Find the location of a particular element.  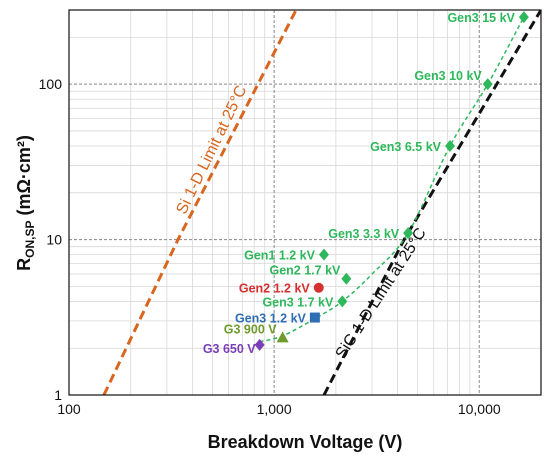

data-point-circle is located at coordinates (318, 287).